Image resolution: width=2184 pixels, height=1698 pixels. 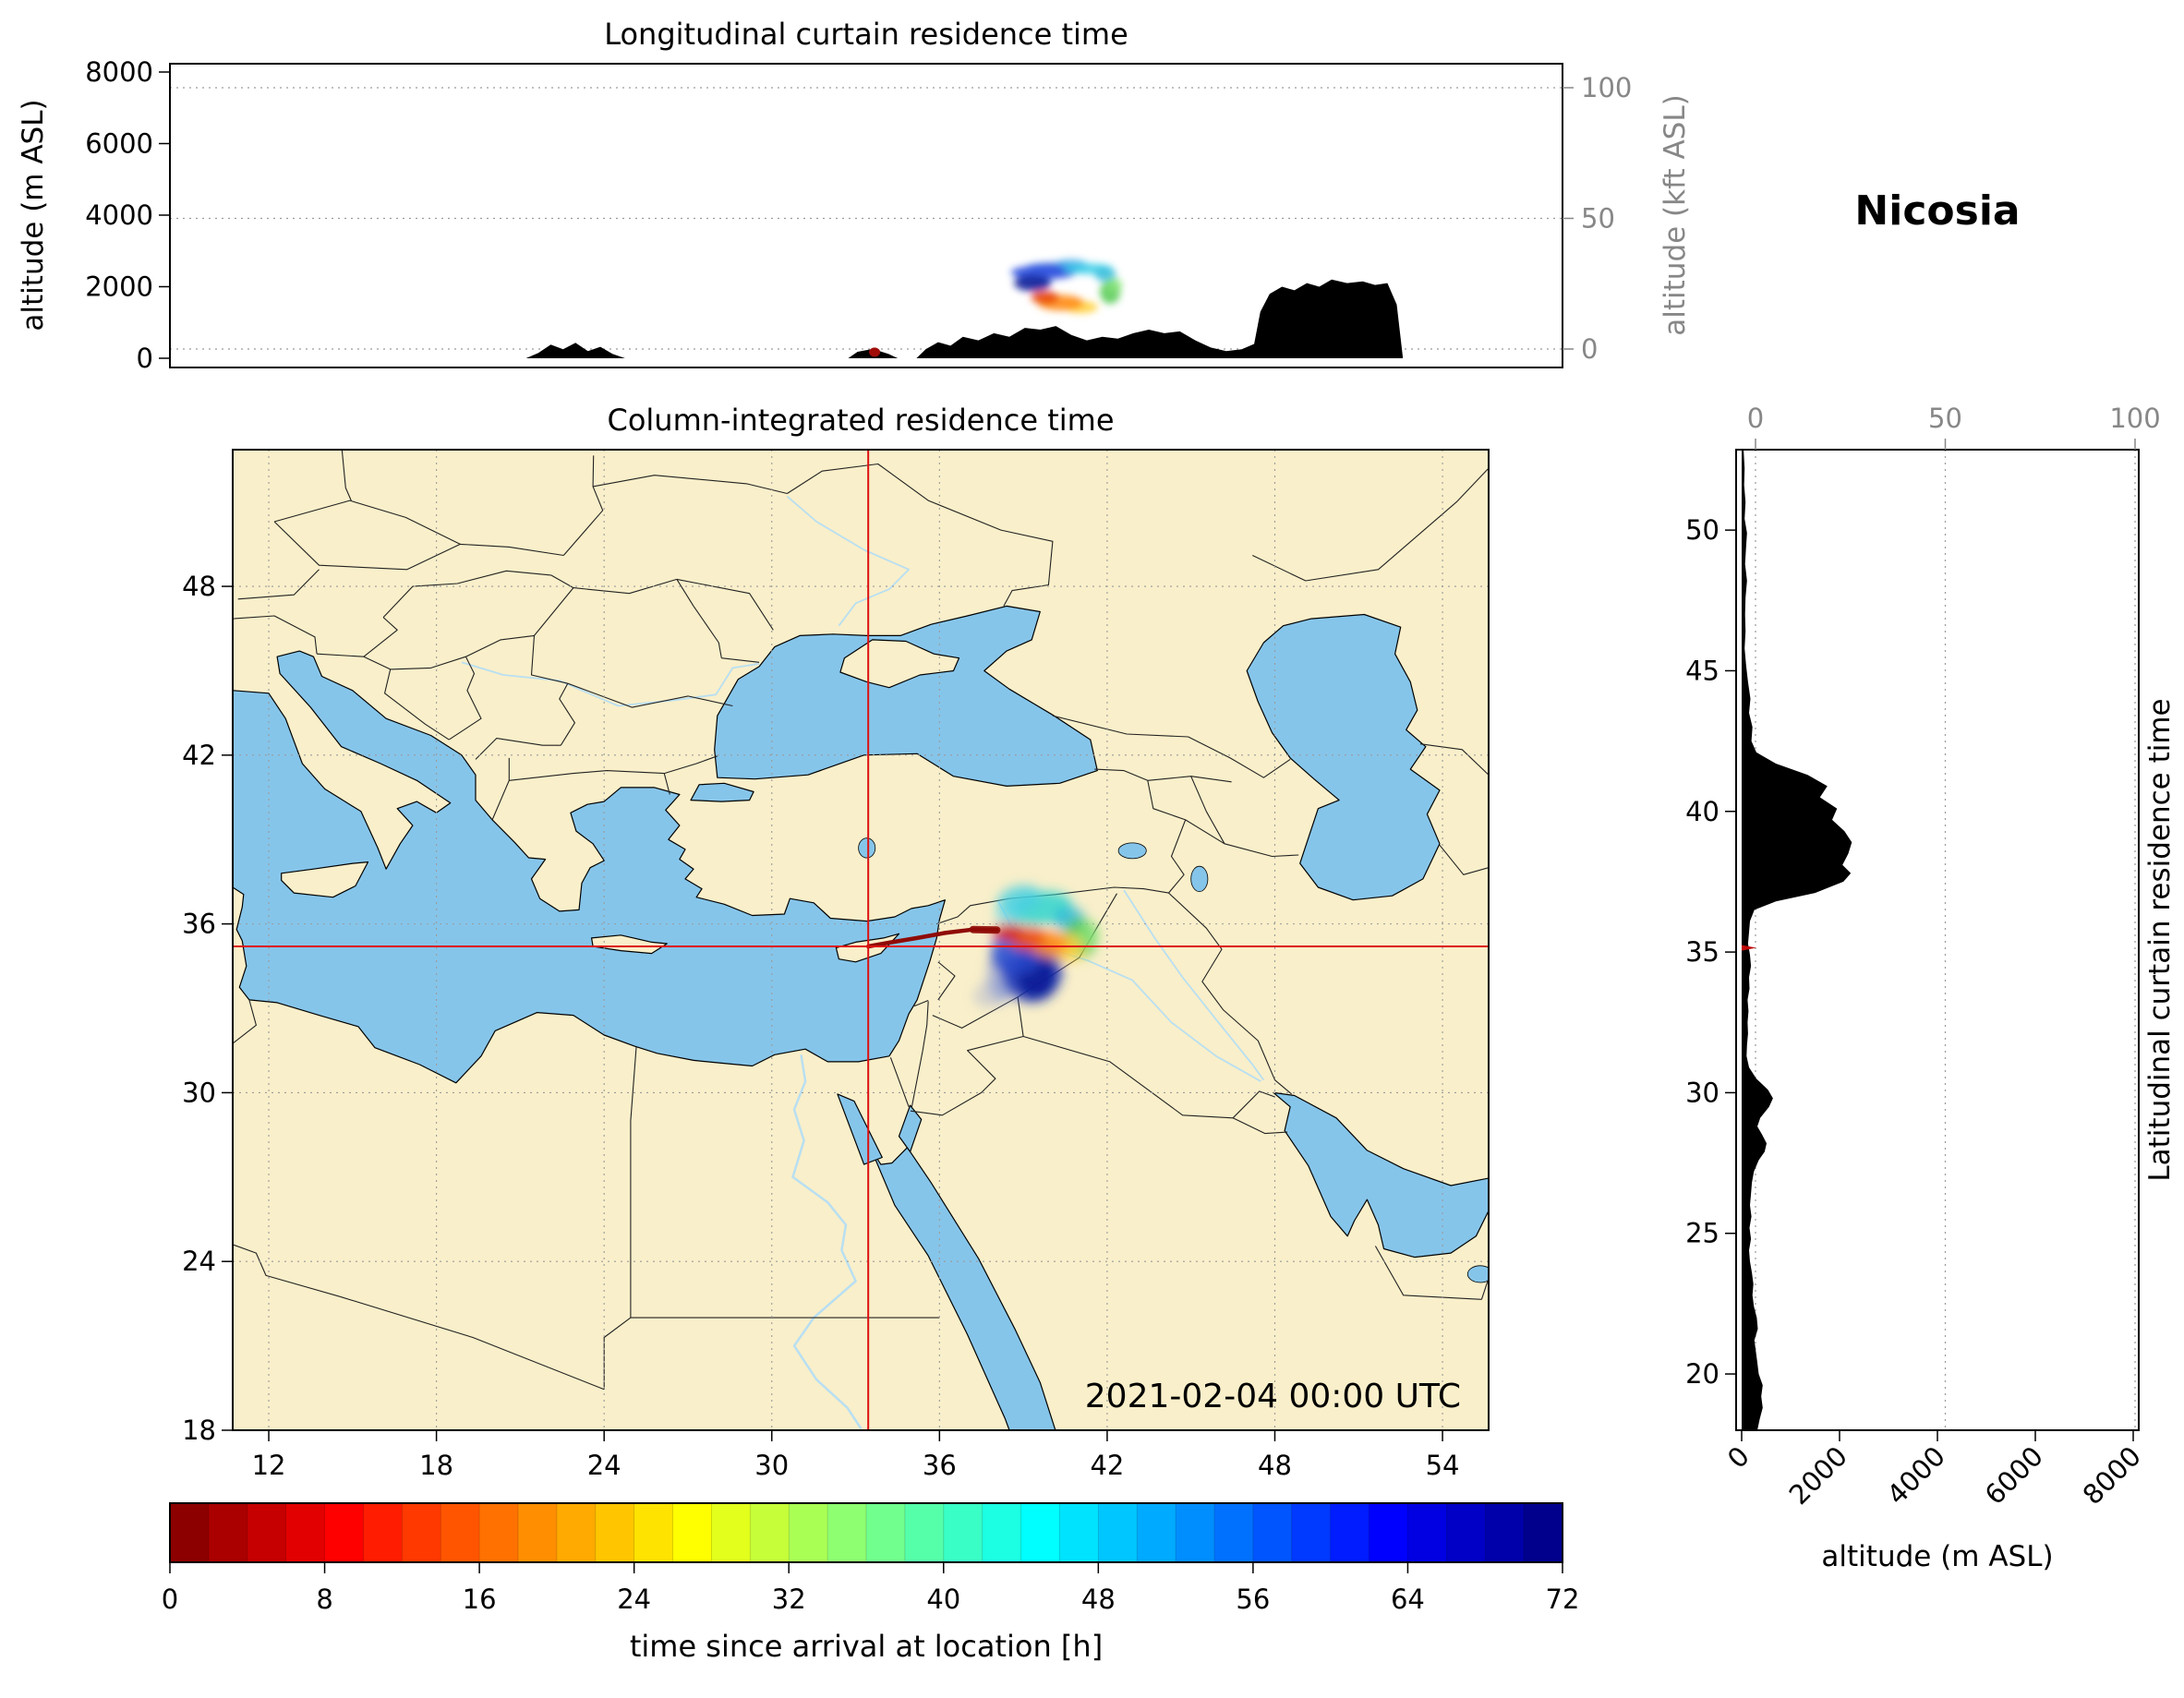 I want to click on river-tigris, so click(x=1194, y=985).